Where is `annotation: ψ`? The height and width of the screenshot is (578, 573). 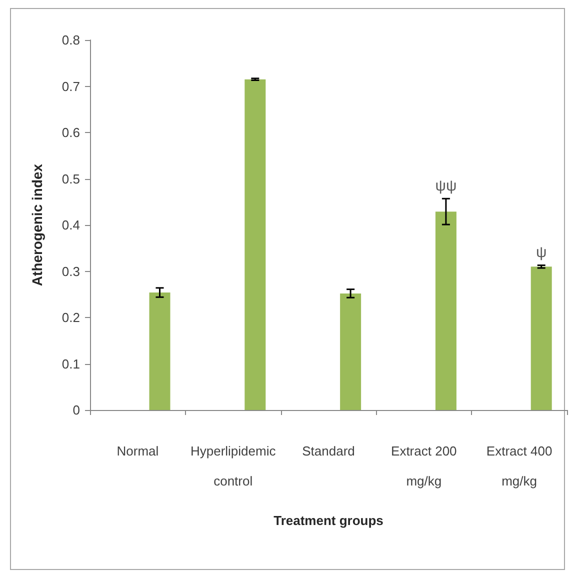
annotation: ψ is located at coordinates (541, 253).